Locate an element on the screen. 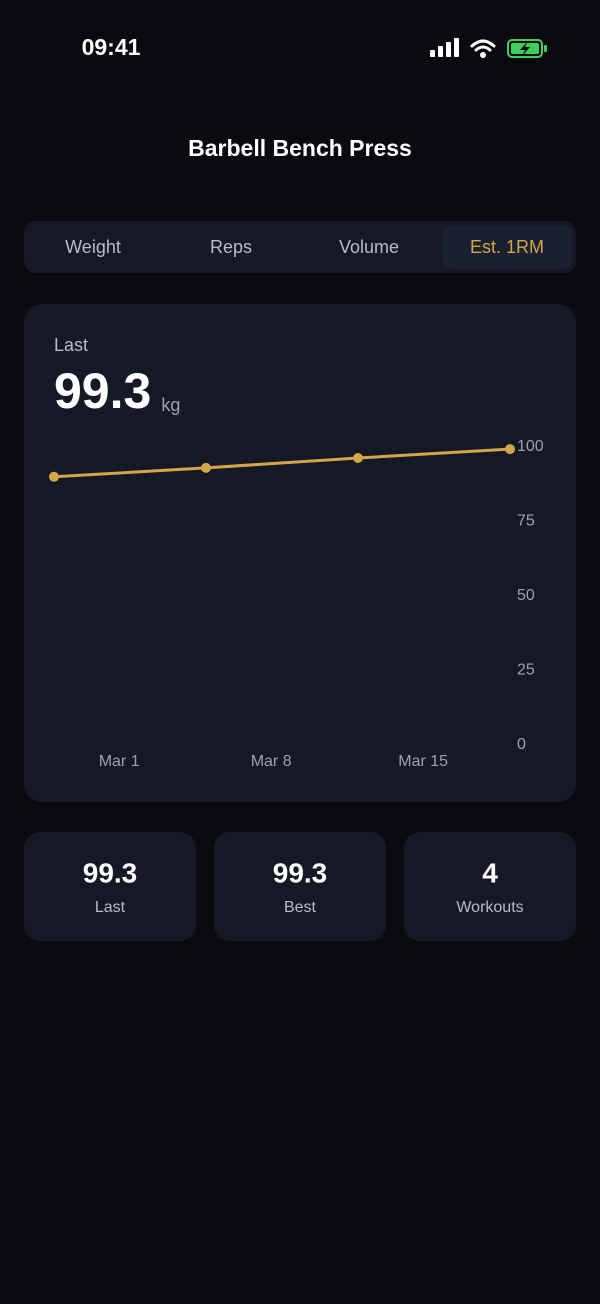  data-line is located at coordinates (282, 463).